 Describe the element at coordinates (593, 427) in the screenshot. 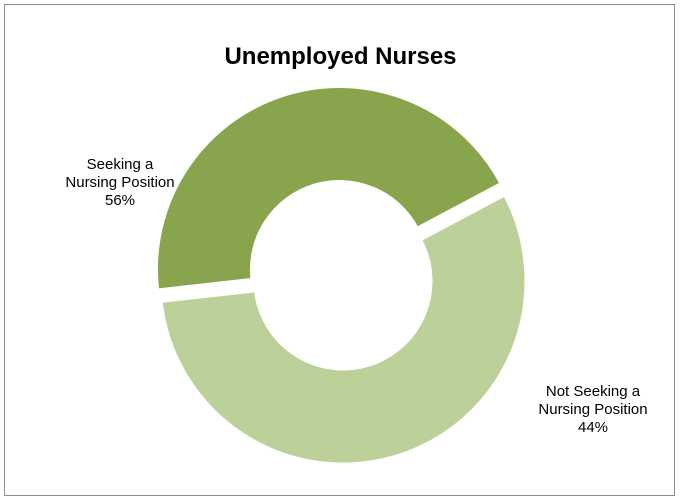

I see `data-label-not-seeking-percent: 44%` at that location.